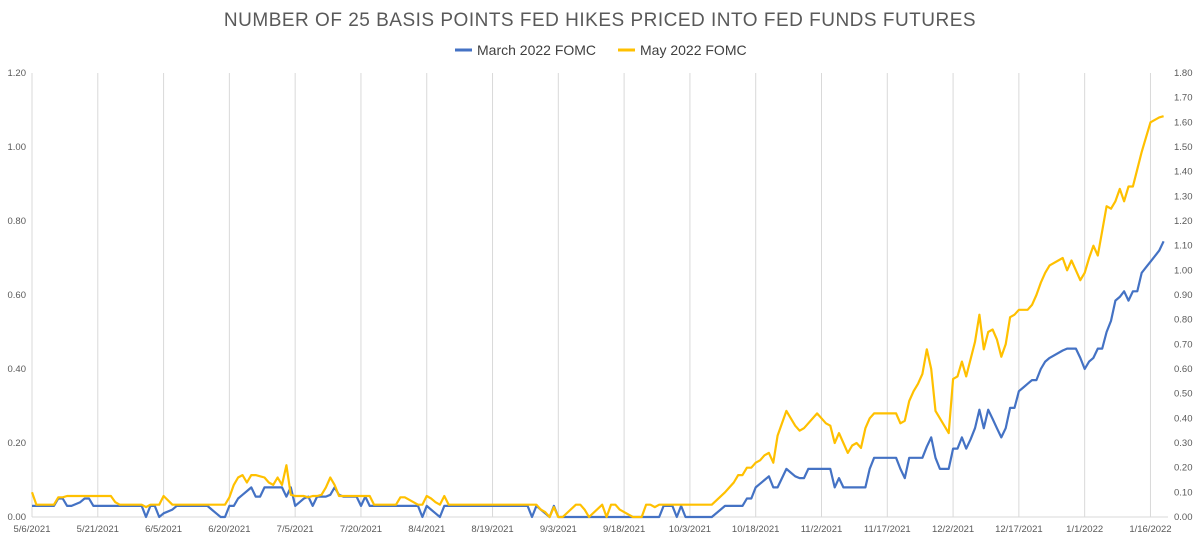 The width and height of the screenshot is (1200, 542). What do you see at coordinates (822, 529) in the screenshot?
I see `x-tick-label: 11/2/2021` at bounding box center [822, 529].